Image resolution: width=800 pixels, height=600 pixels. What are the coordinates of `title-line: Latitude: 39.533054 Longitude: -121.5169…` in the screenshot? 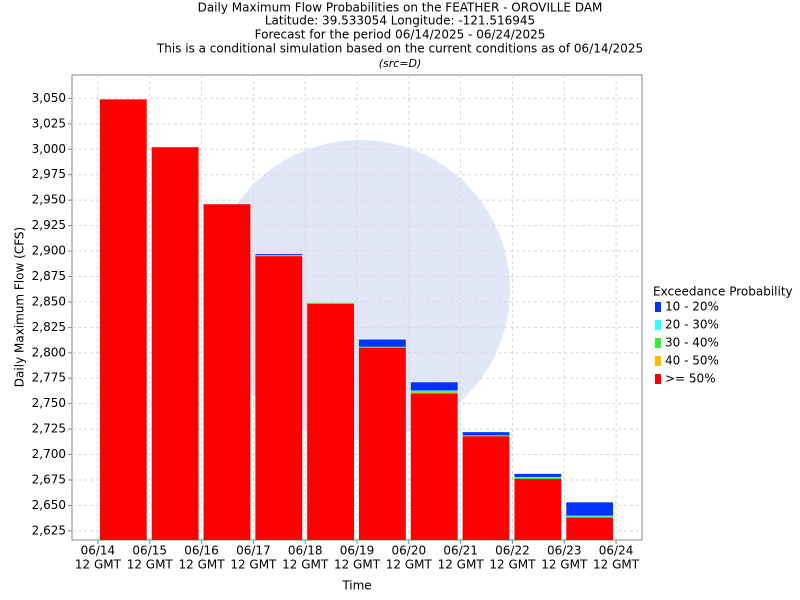 It's located at (400, 21).